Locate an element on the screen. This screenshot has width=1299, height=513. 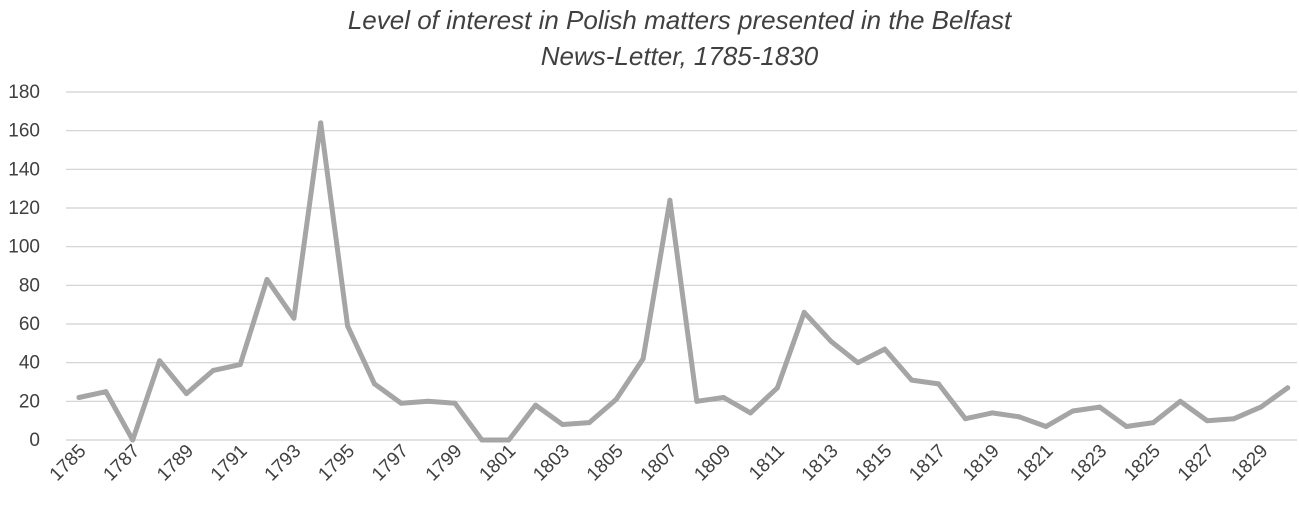
y-tick-label: 0 is located at coordinates (34, 440).